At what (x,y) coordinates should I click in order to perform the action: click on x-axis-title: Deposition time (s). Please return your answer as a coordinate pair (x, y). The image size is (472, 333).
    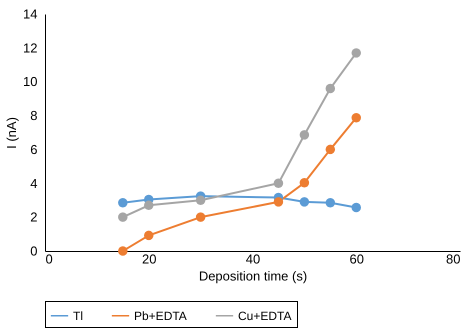
    Looking at the image, I should click on (253, 276).